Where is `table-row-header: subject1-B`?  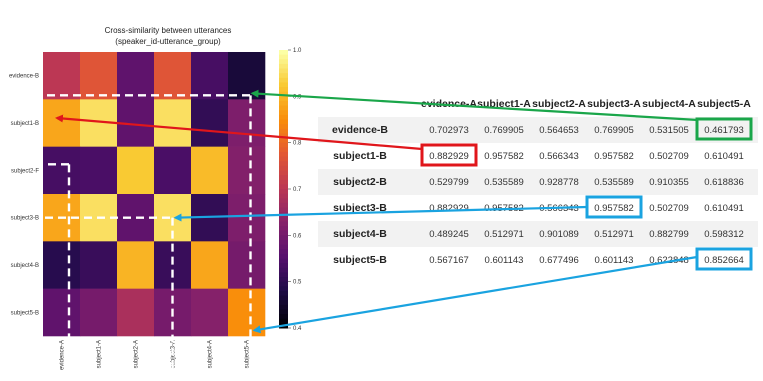 table-row-header: subject1-B is located at coordinates (360, 156).